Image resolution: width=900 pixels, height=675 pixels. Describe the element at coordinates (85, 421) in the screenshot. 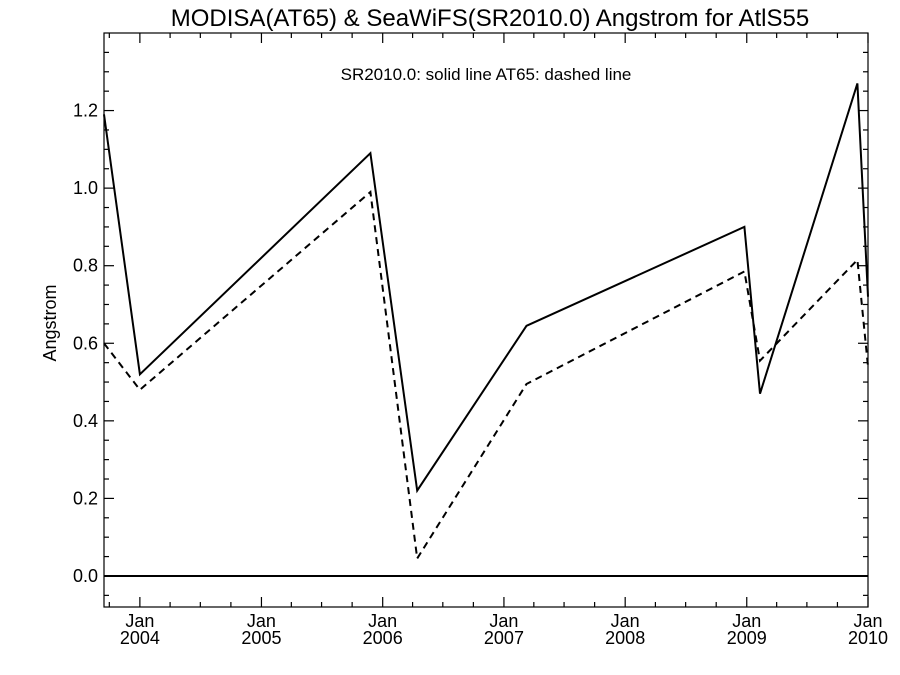

I see `y-tick-label: 0.4` at that location.